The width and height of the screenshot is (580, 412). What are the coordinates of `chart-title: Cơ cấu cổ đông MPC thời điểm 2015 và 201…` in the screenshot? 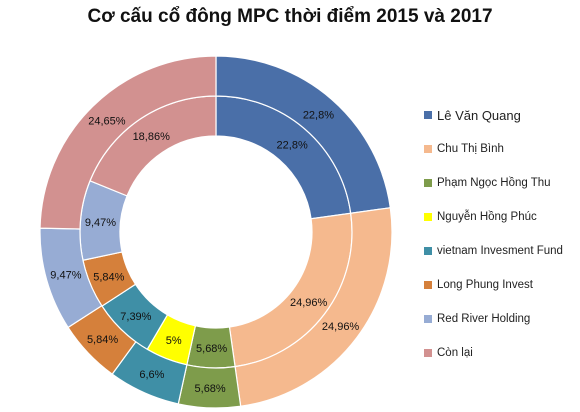 It's located at (290, 16).